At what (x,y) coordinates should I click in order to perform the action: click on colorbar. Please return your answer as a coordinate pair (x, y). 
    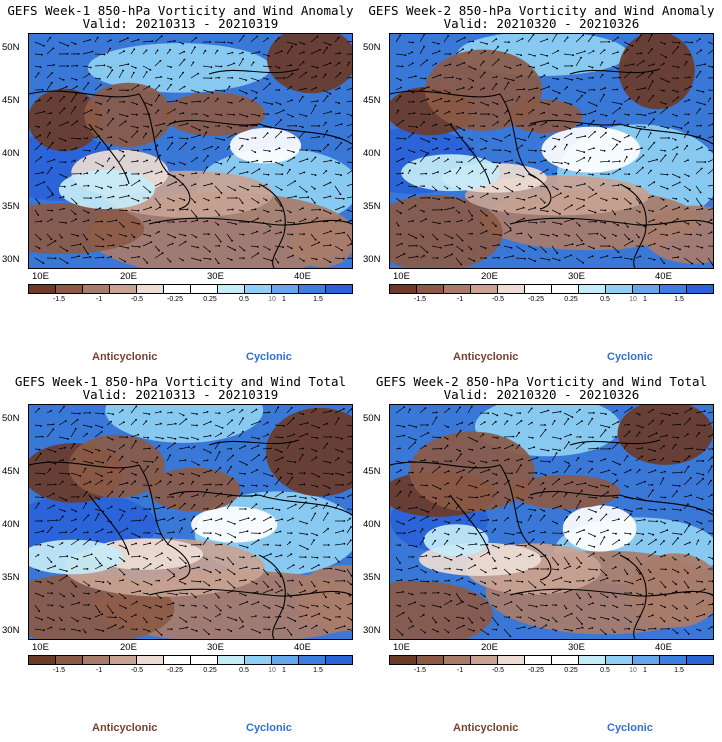
    Looking at the image, I should click on (551, 289).